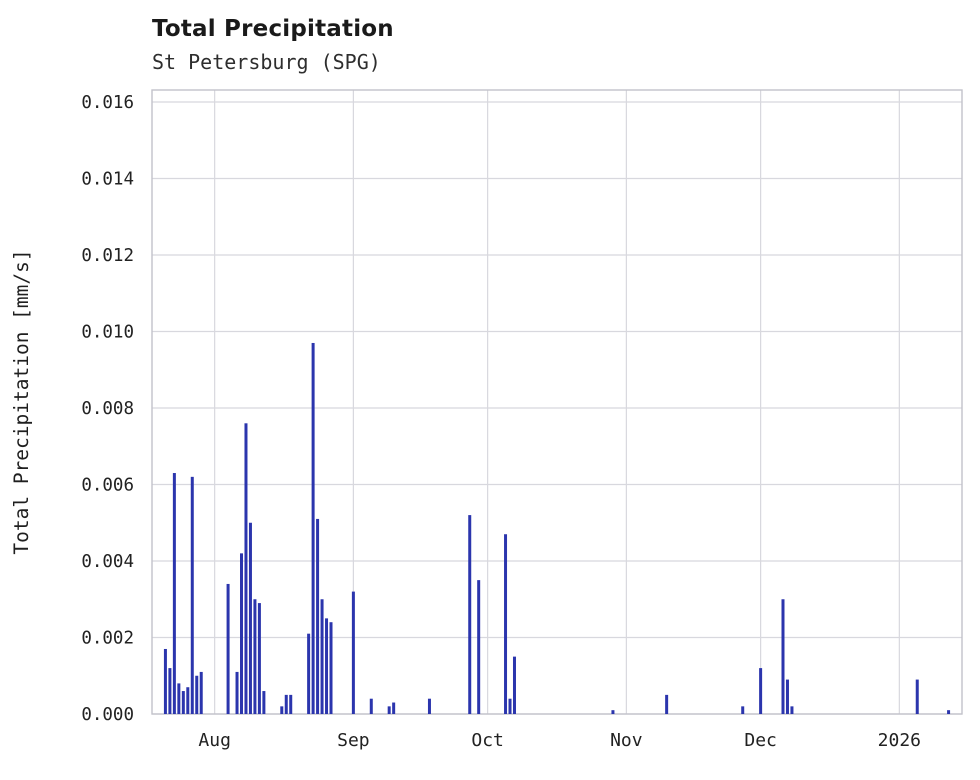 The width and height of the screenshot is (980, 780). I want to click on svg-text: 0.006, so click(107, 486).